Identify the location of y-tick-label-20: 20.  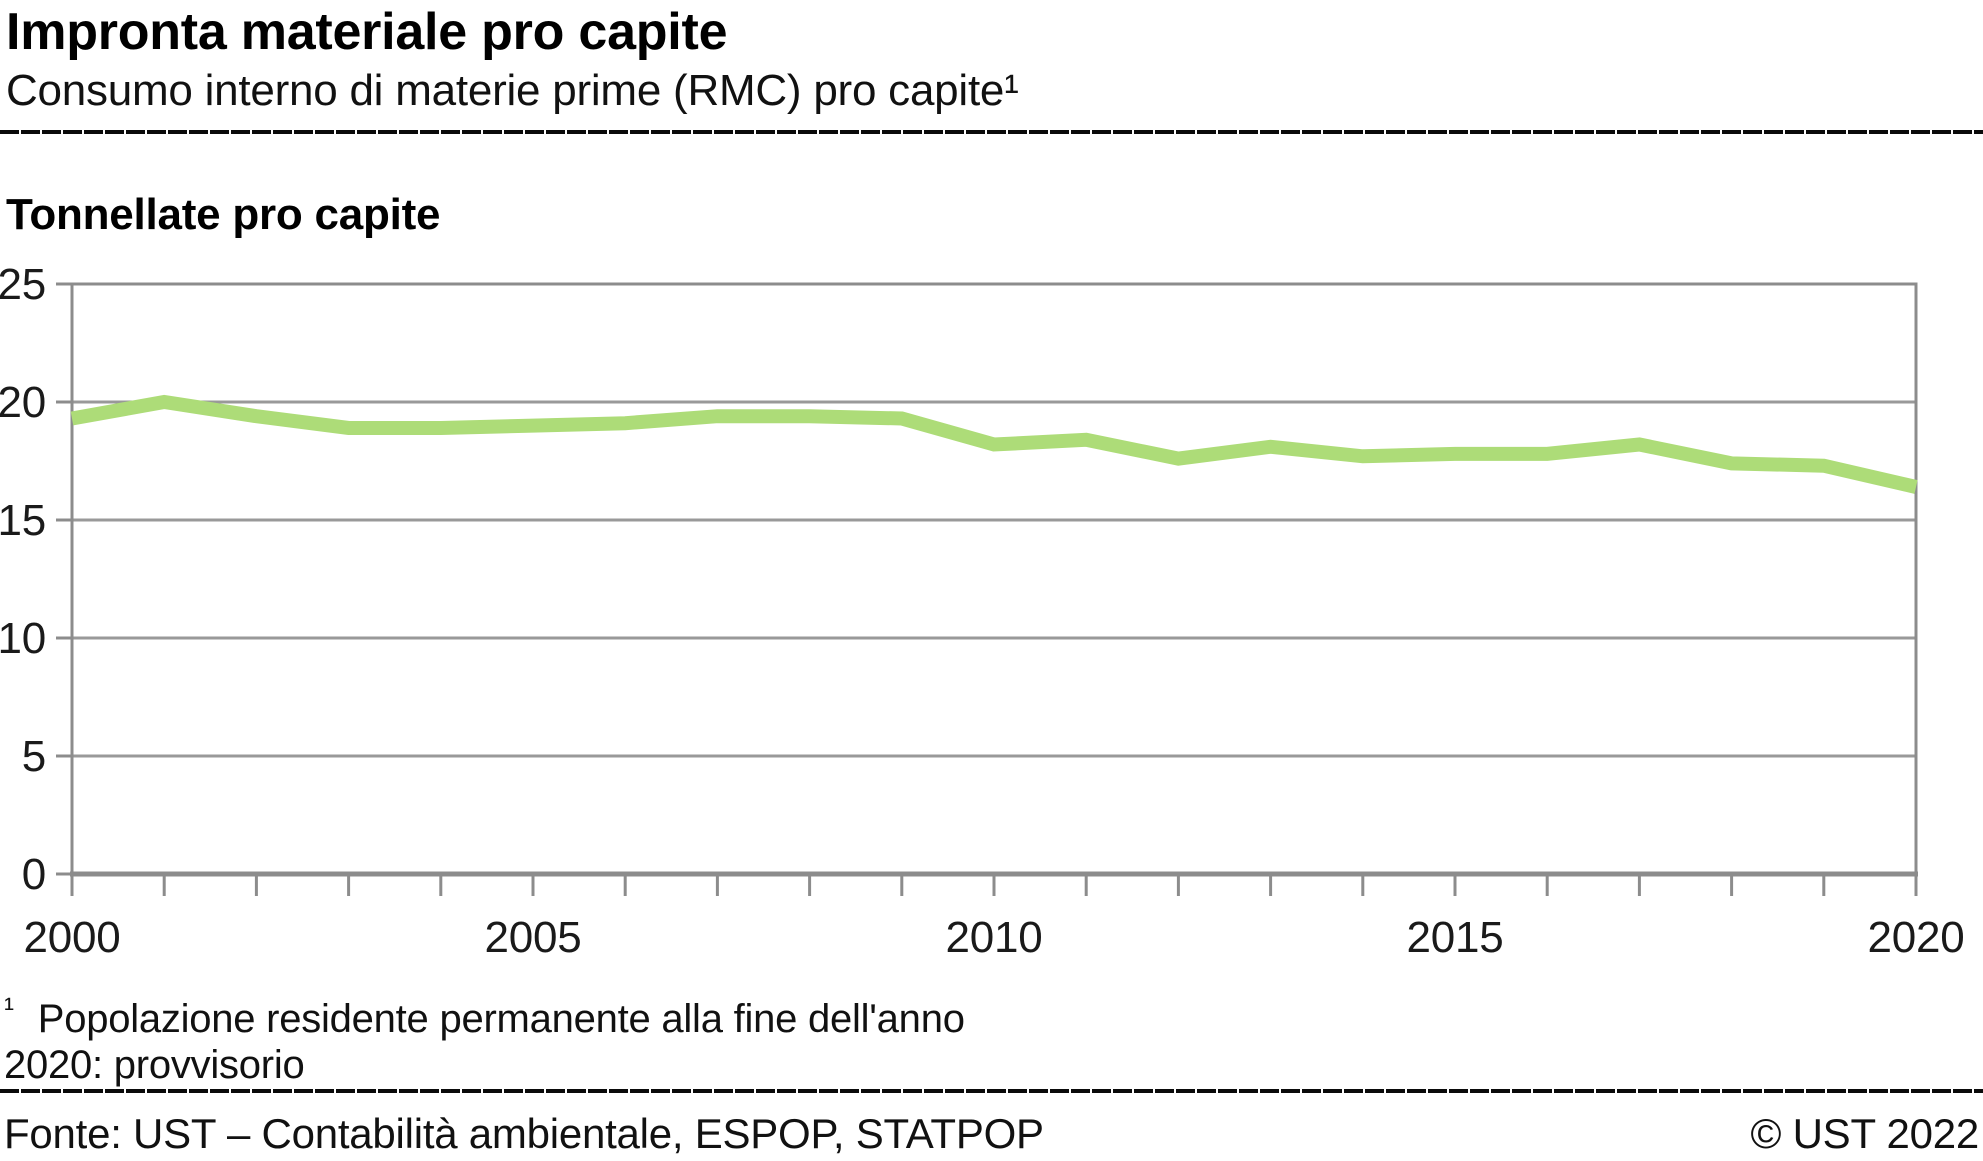
(23, 402).